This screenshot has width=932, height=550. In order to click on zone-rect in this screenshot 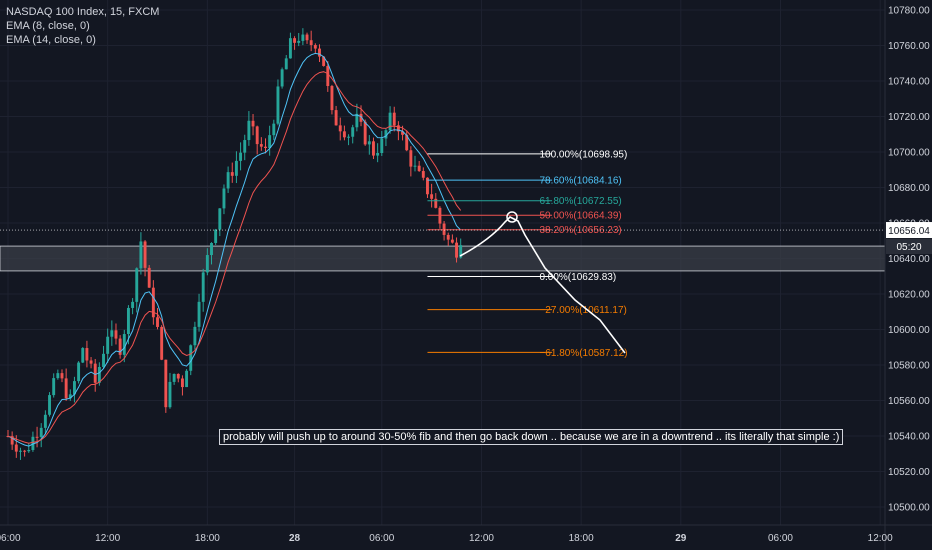, I will do `click(443, 258)`.